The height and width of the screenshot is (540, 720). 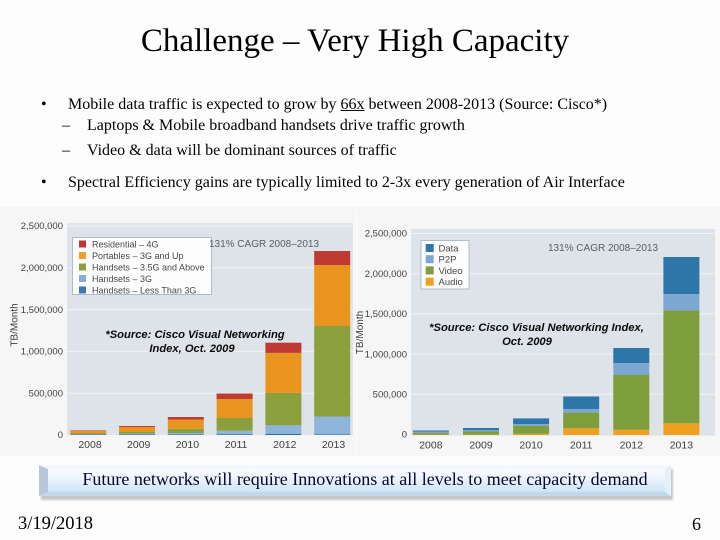 What do you see at coordinates (449, 248) in the screenshot?
I see `svg-text: Data` at bounding box center [449, 248].